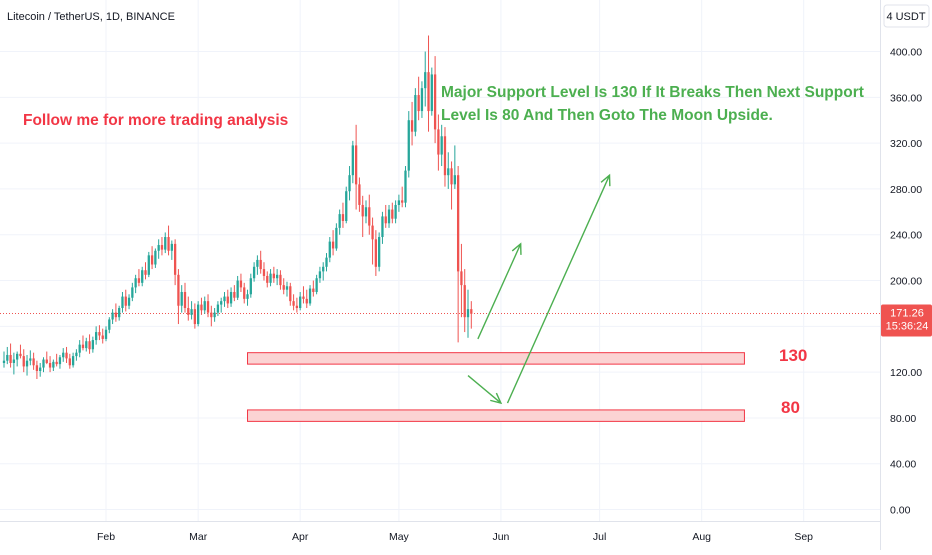  What do you see at coordinates (155, 120) in the screenshot?
I see `follow-annotation: Follow me for more trading analysis` at bounding box center [155, 120].